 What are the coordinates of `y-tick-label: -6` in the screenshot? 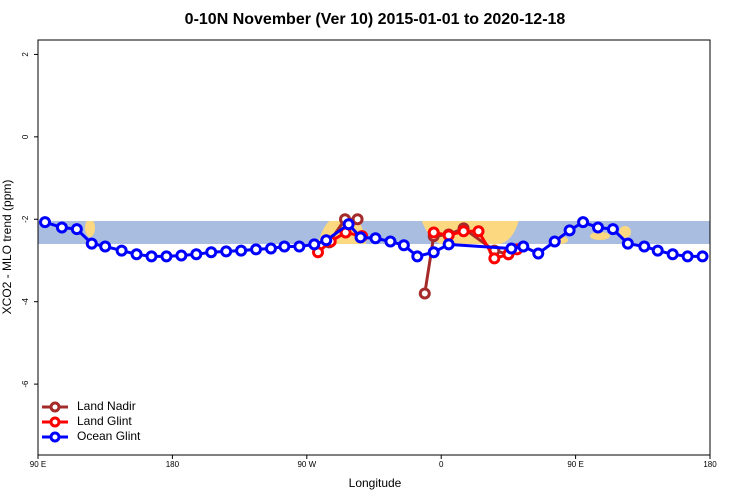 It's located at (25, 384).